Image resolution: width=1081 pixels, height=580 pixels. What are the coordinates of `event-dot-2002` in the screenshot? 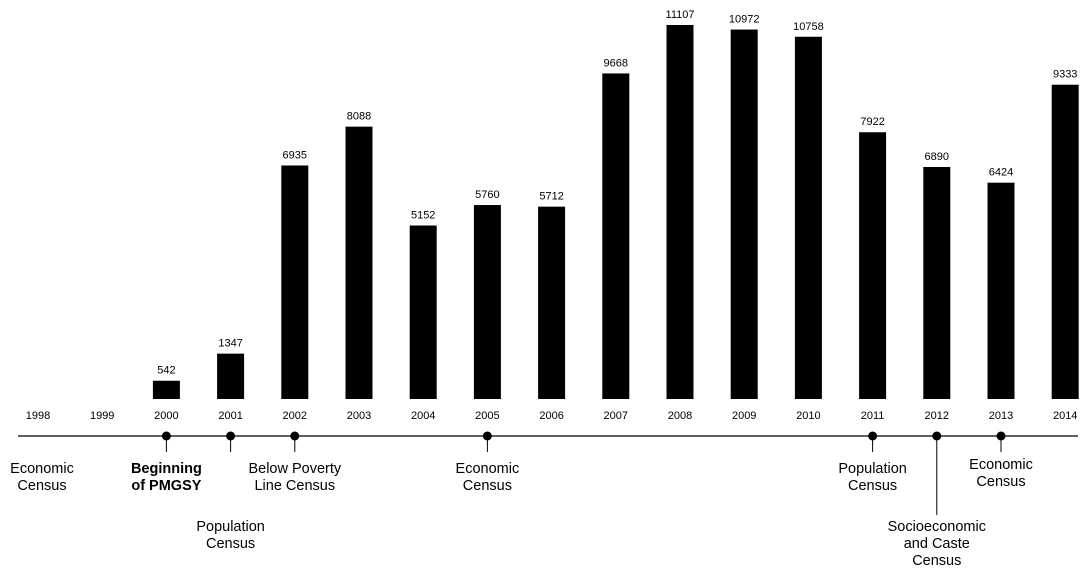 It's located at (295, 436).